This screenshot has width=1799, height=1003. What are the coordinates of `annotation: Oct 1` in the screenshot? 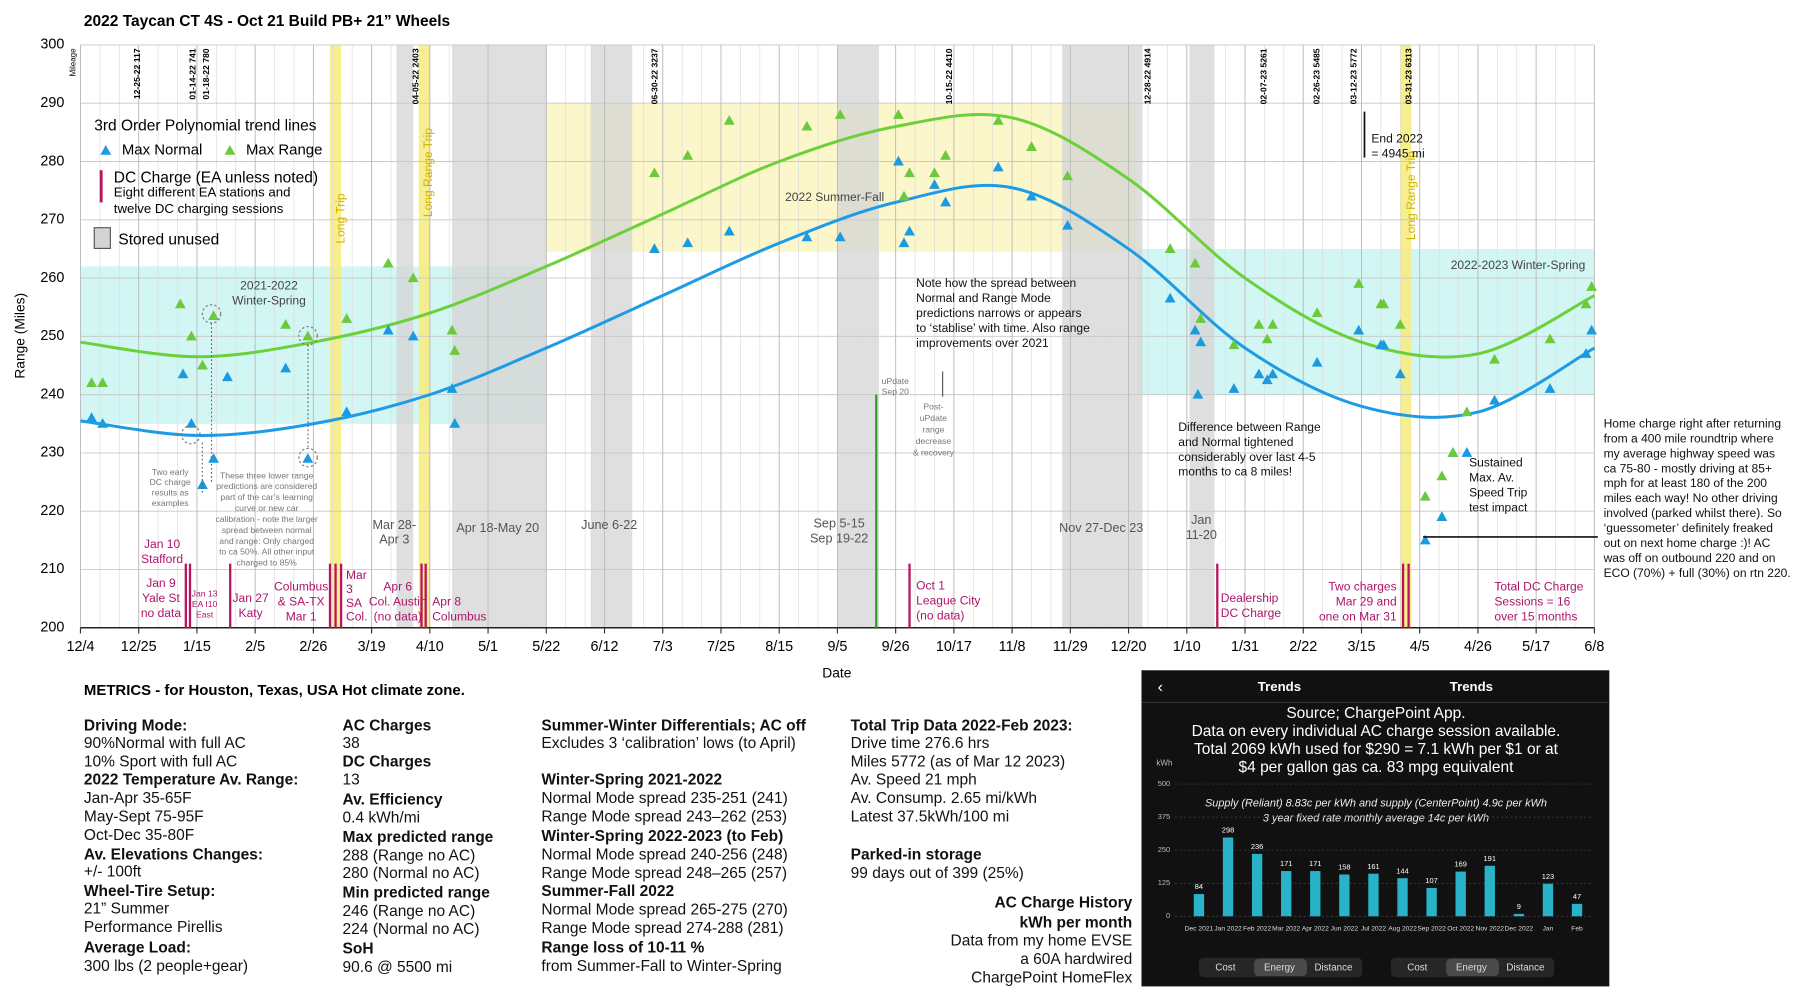 It's located at (930, 586).